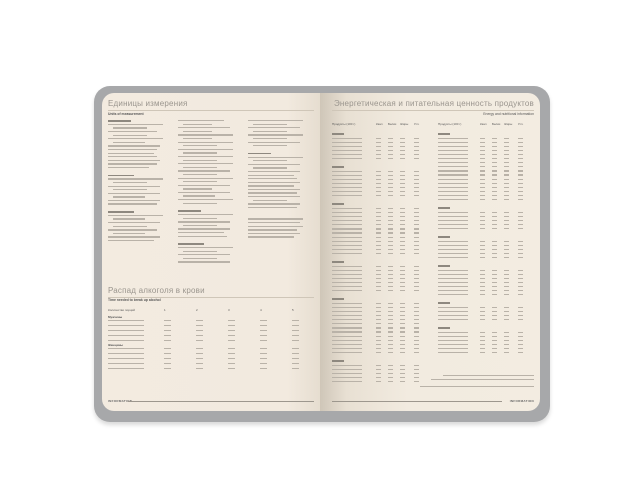  Describe the element at coordinates (165, 310) in the screenshot. I see `alcohol-header-cell: 1` at that location.